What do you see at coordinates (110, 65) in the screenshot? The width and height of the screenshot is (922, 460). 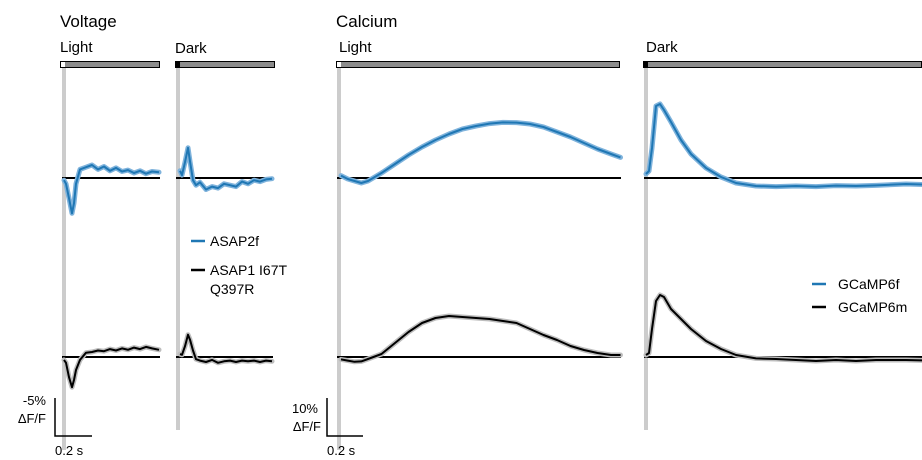 I see `stim-bar-voltage-light` at bounding box center [110, 65].